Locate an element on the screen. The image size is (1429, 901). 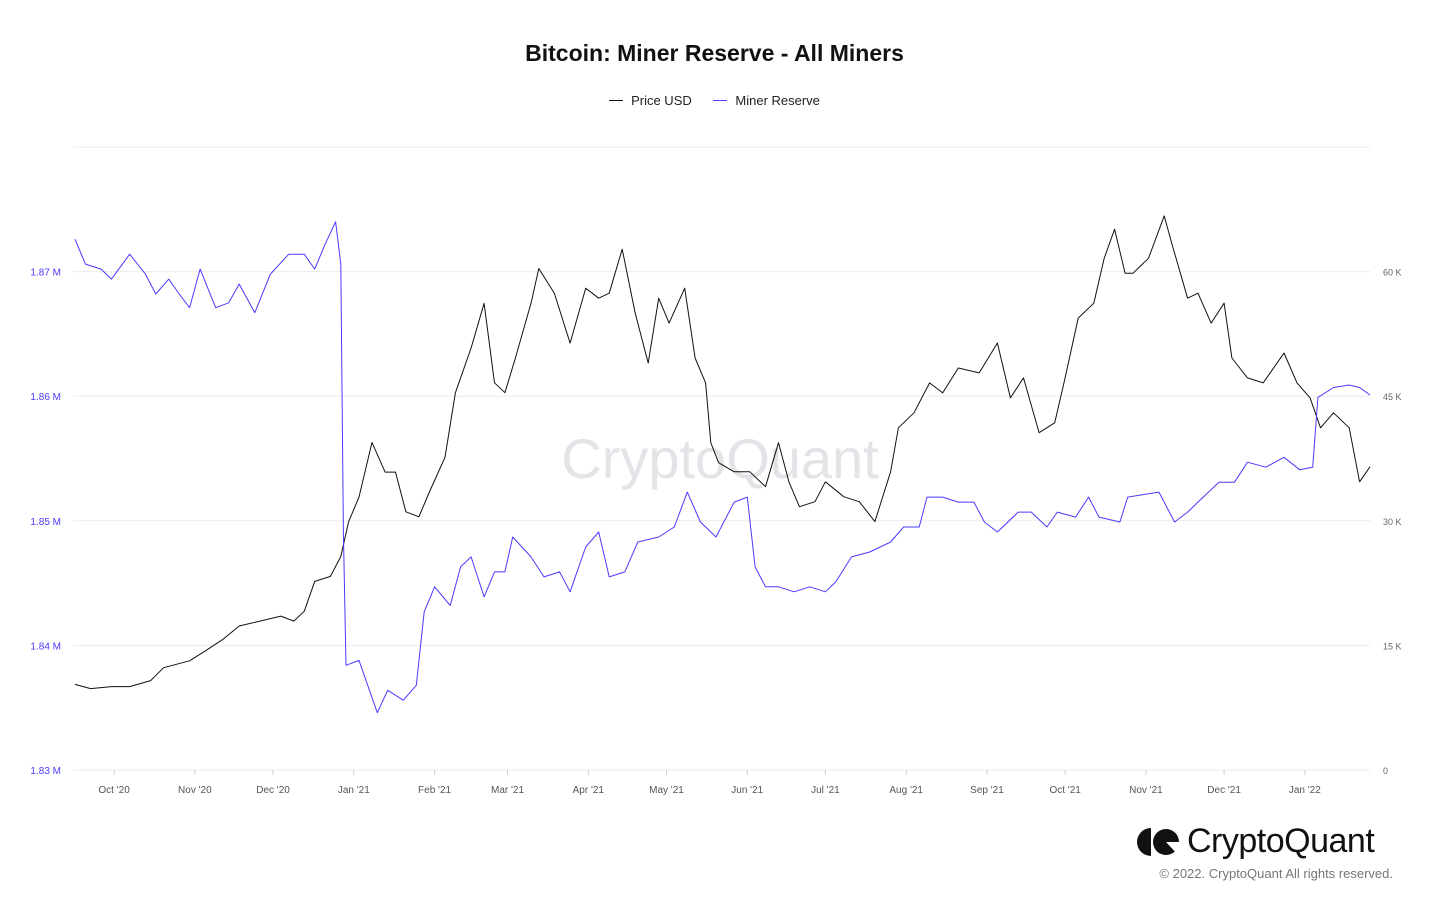
x-tick-label: Apr '21 is located at coordinates (589, 790).